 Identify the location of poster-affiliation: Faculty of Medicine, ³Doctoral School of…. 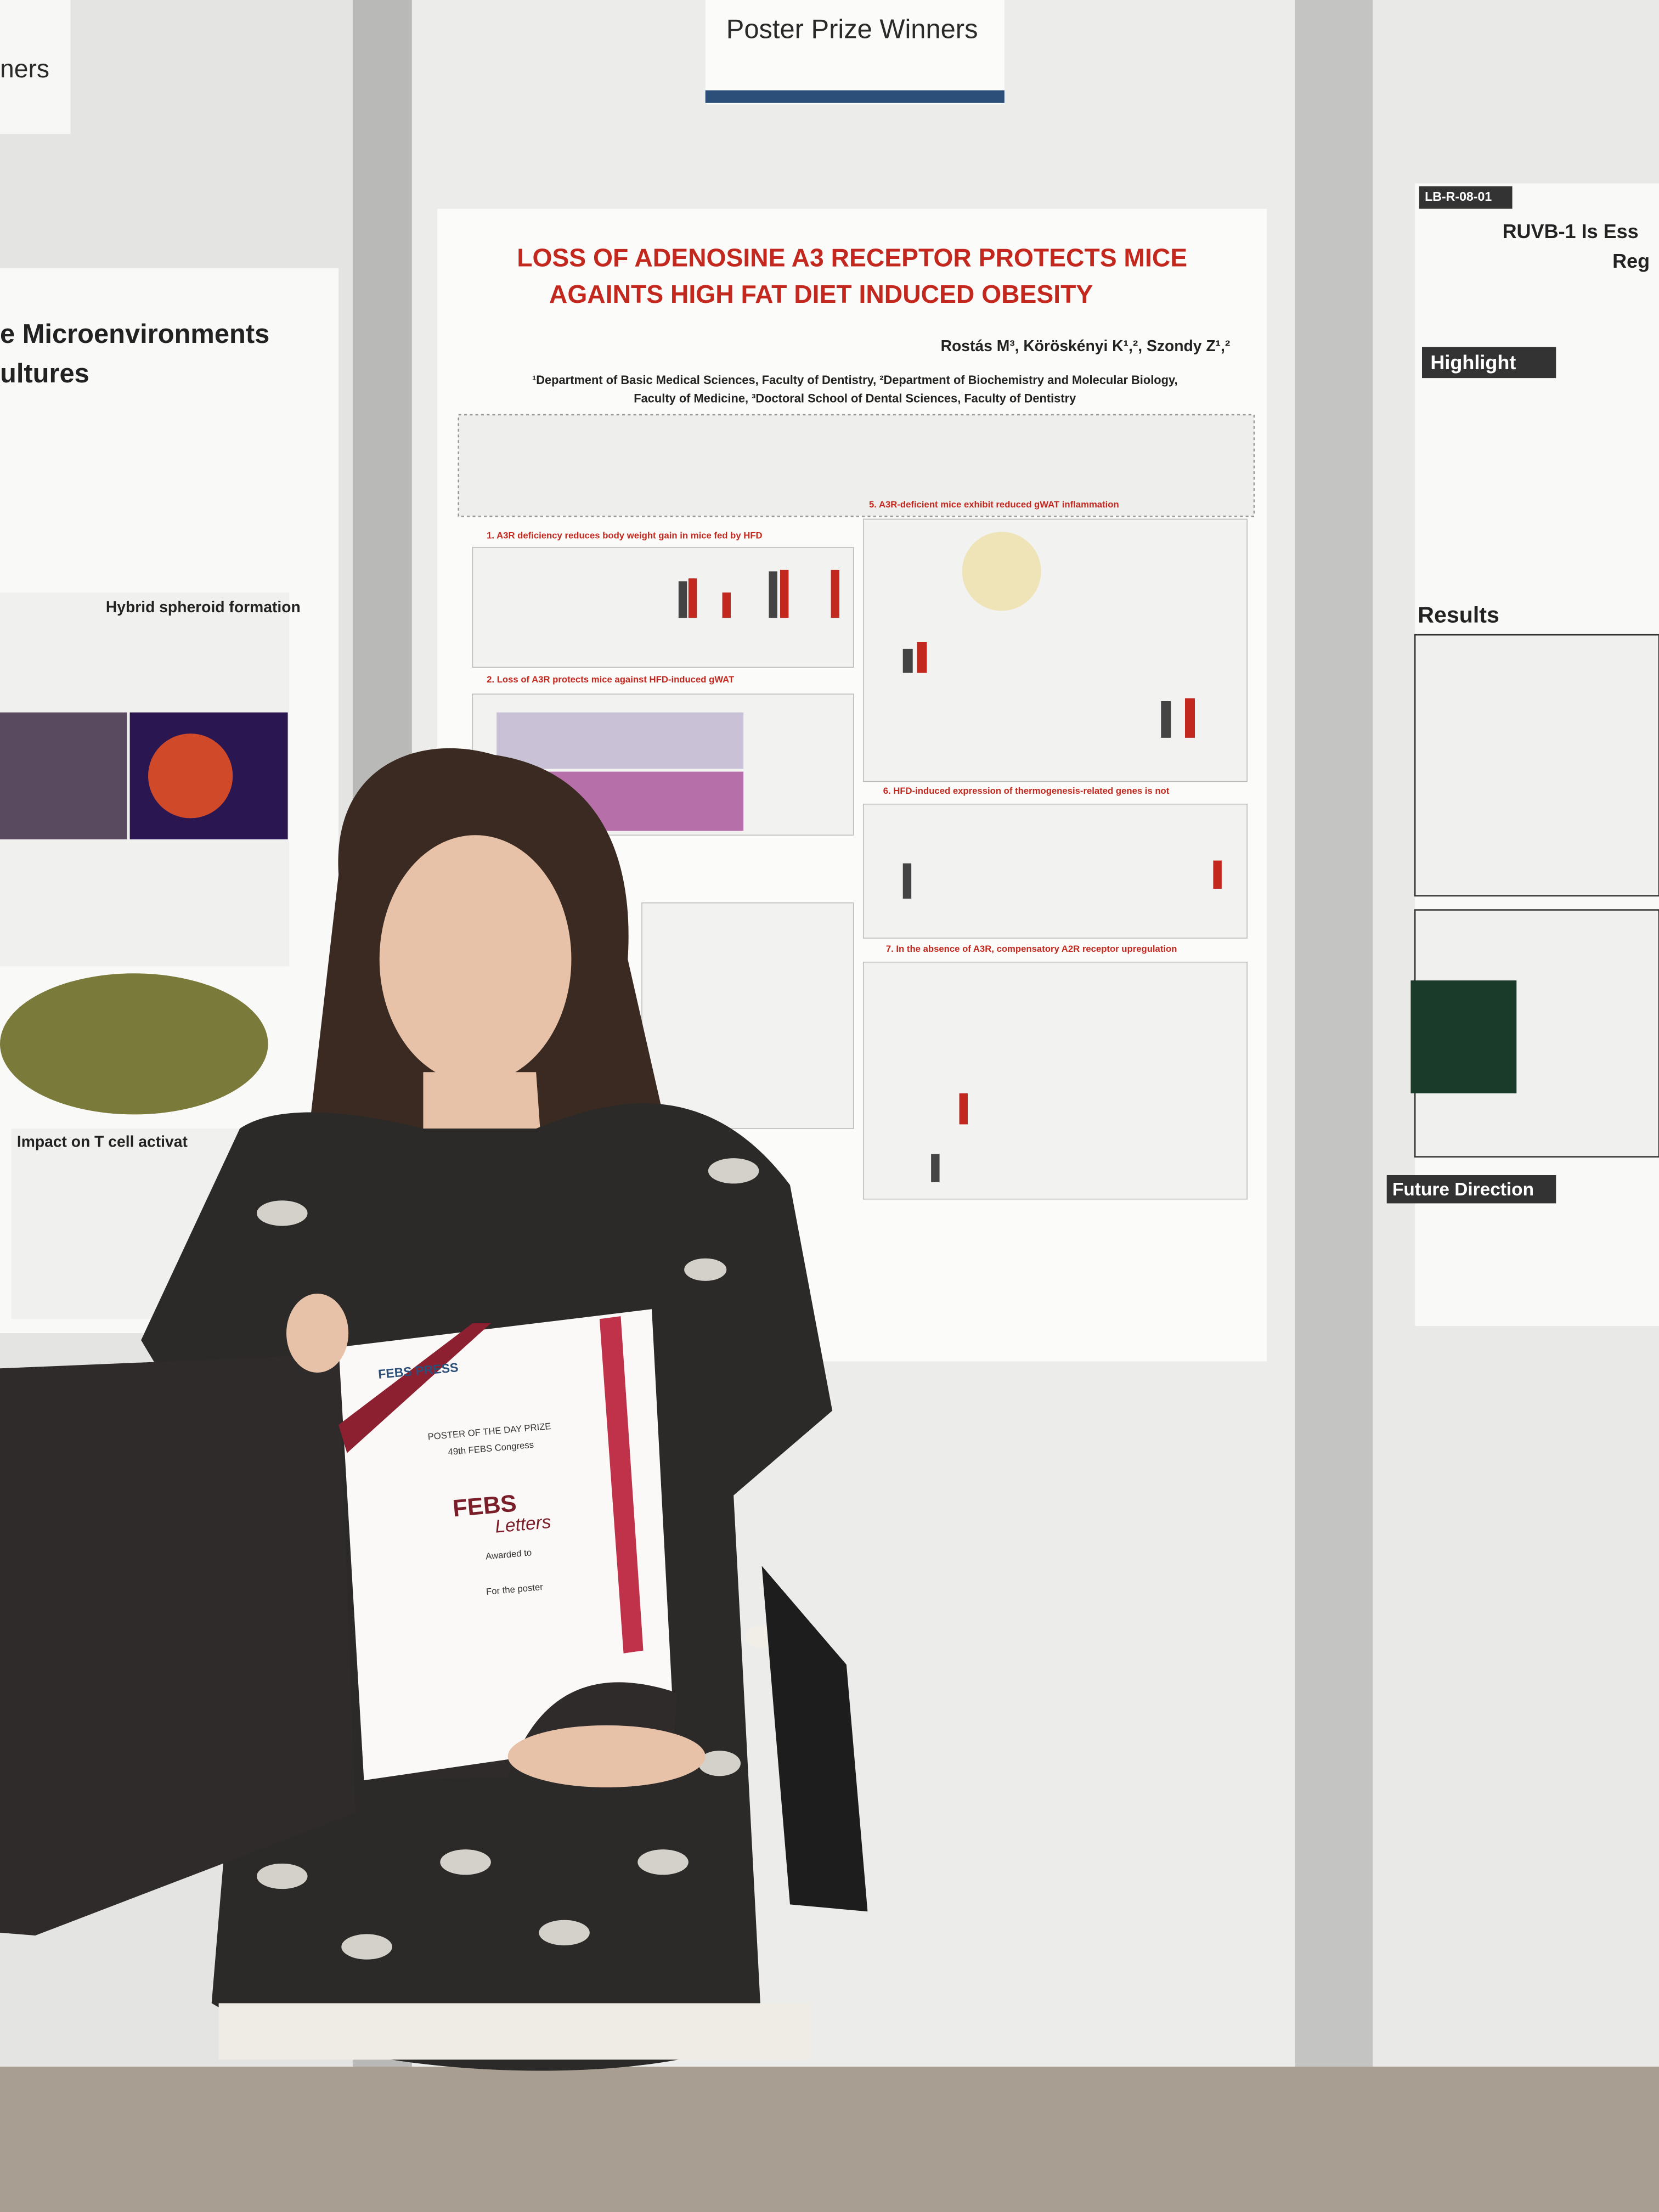
(855, 398).